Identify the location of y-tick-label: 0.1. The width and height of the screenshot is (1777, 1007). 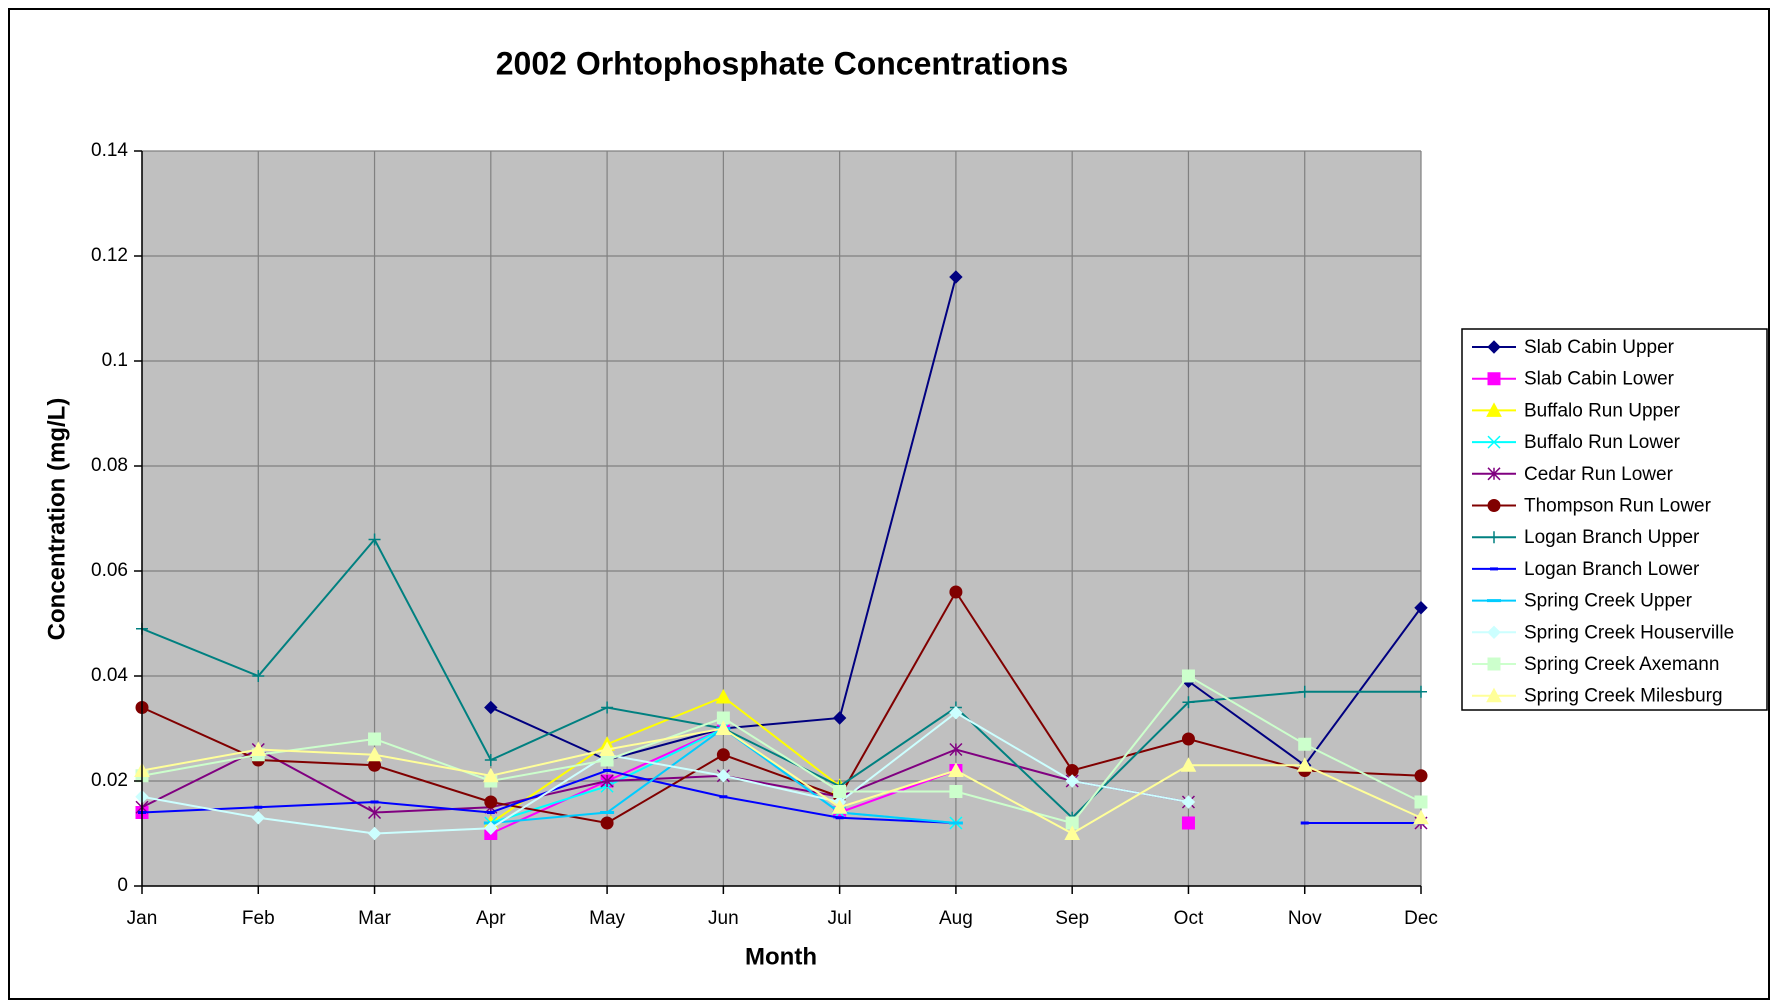
(115, 360).